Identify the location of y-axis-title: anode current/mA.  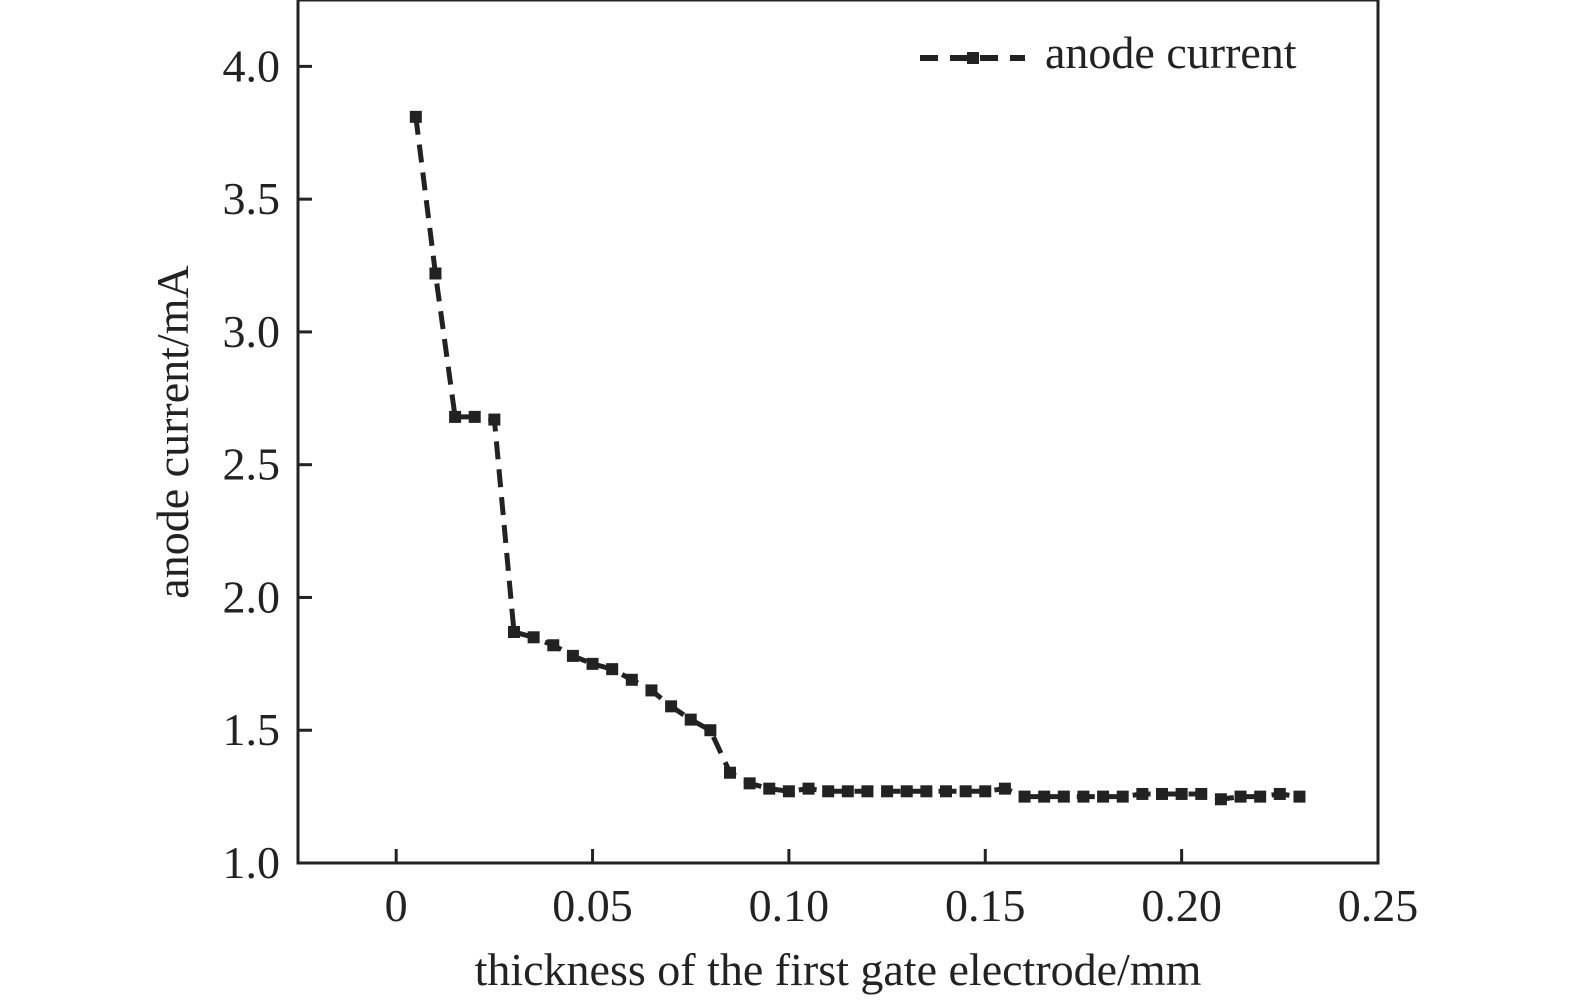
(172, 431).